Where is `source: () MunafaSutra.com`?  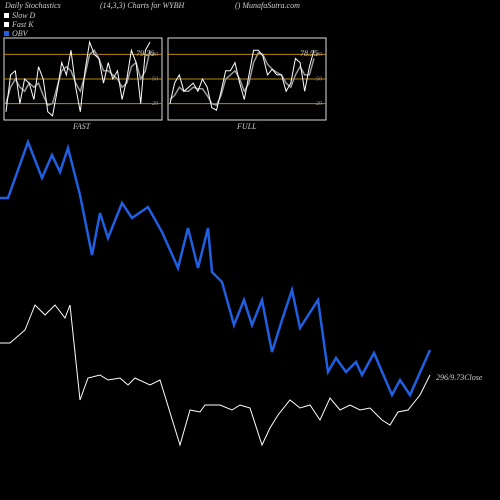 source: () MunafaSutra.com is located at coordinates (267, 5).